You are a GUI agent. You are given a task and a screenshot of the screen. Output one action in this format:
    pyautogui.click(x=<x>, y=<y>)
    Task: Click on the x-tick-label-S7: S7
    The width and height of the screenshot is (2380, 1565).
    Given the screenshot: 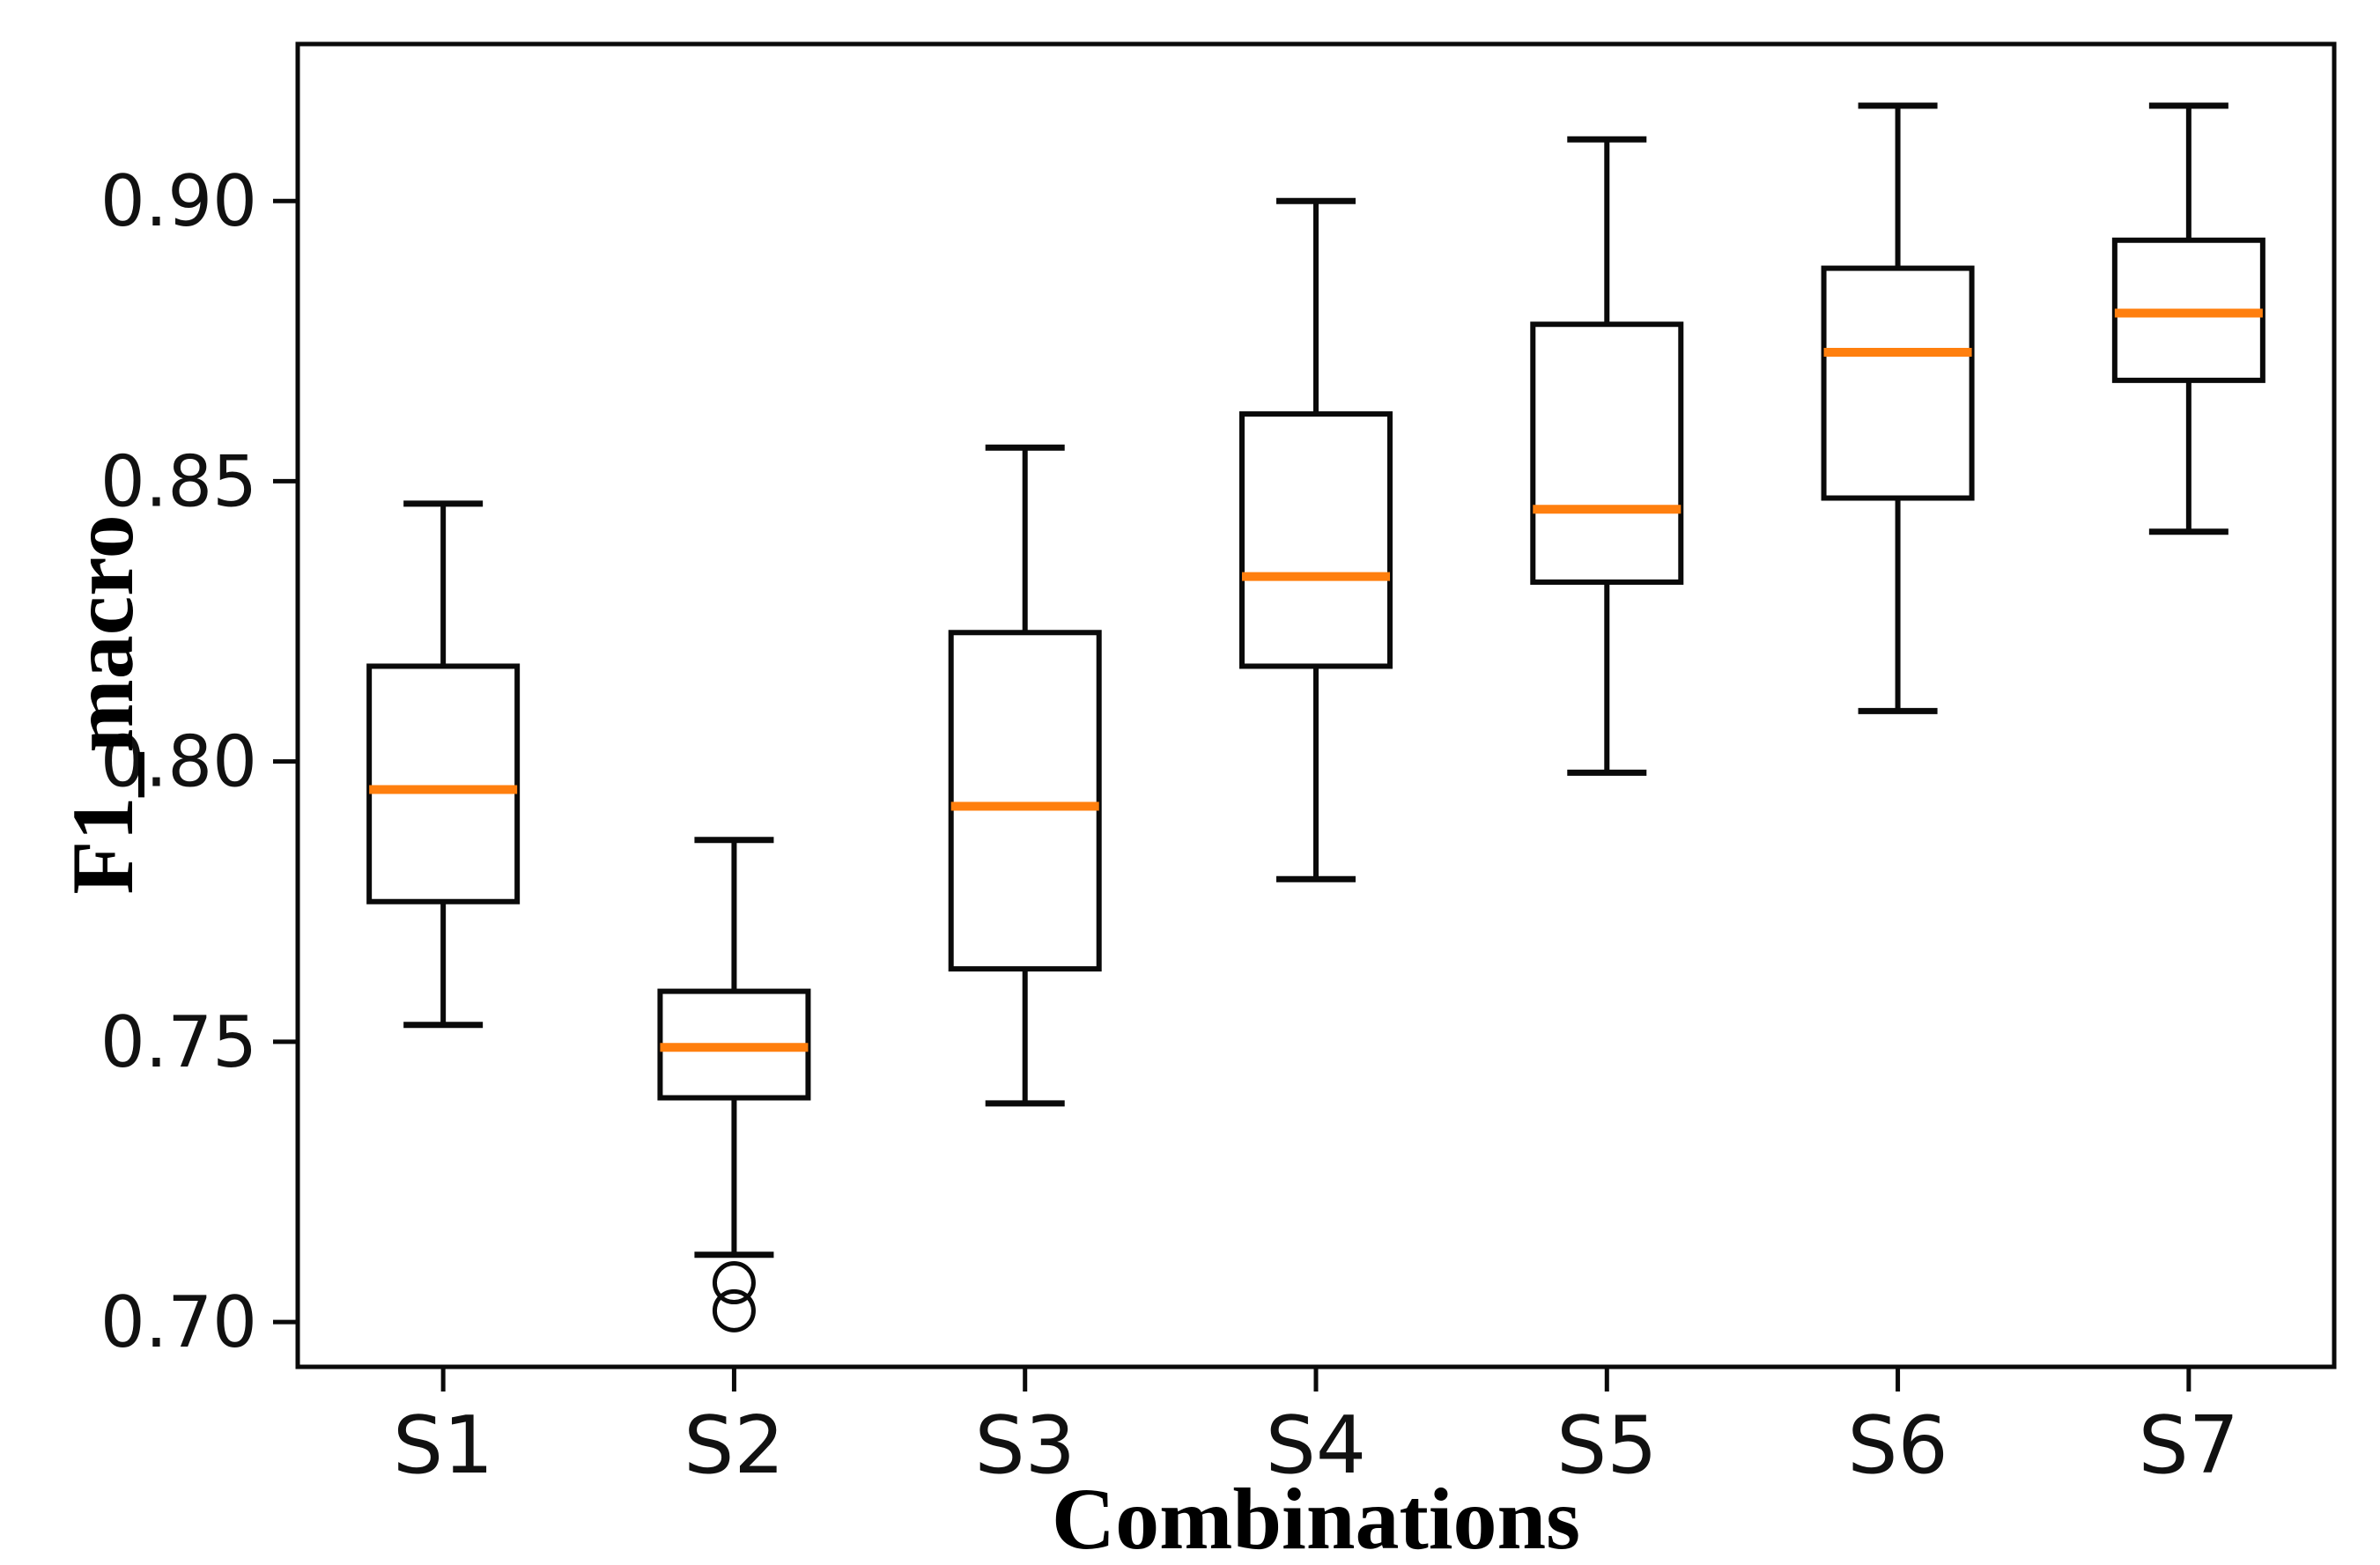 What is the action you would take?
    pyautogui.click(x=2189, y=1445)
    